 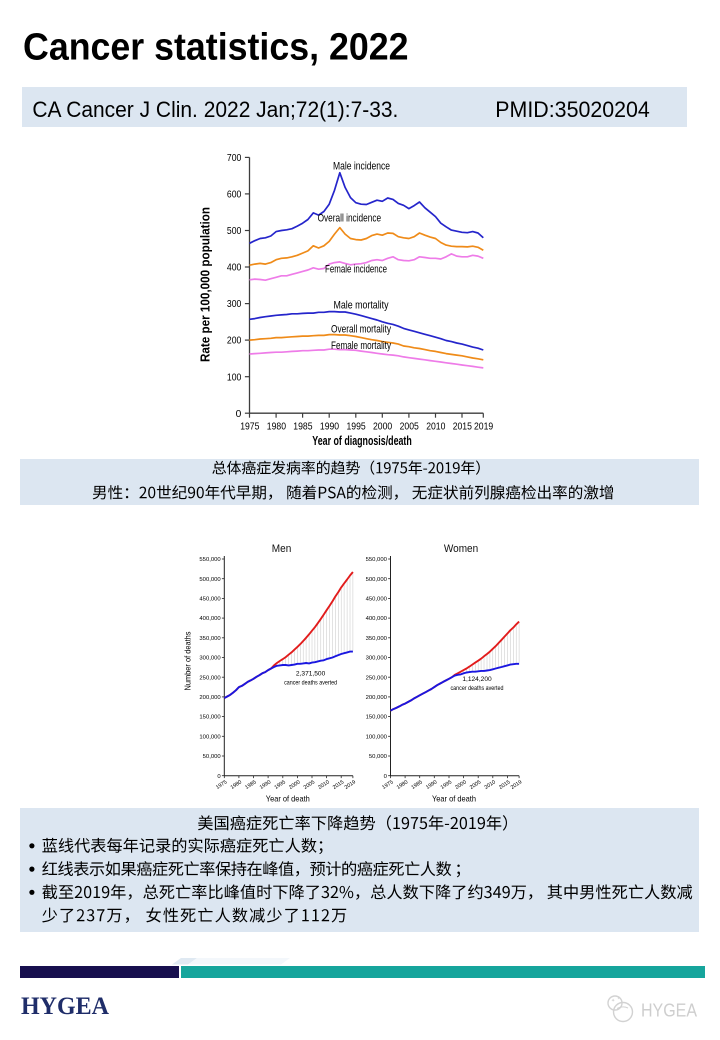 I want to click on svg-text: Overall mortality, so click(x=361, y=330).